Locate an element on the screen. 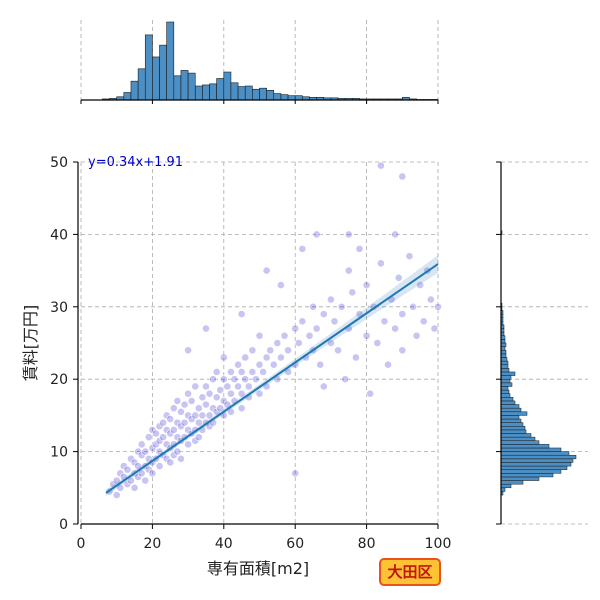 The height and width of the screenshot is (600, 600). x-tick-label: 60 is located at coordinates (295, 544).